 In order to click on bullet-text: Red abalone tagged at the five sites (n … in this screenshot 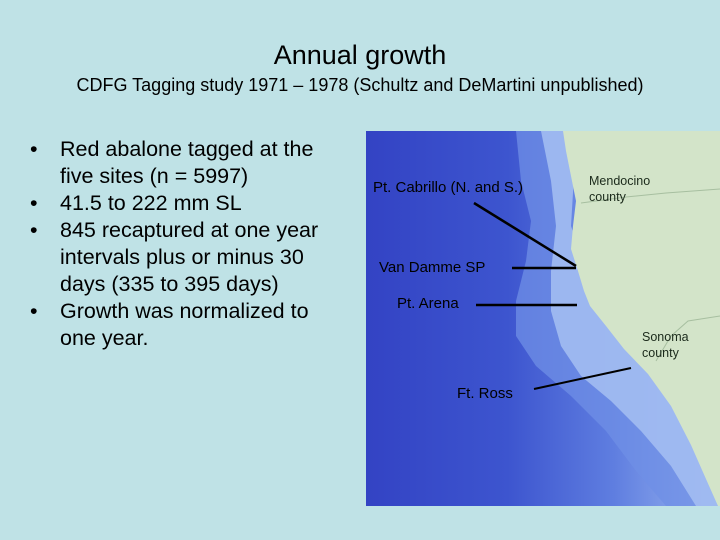, I will do `click(187, 162)`.